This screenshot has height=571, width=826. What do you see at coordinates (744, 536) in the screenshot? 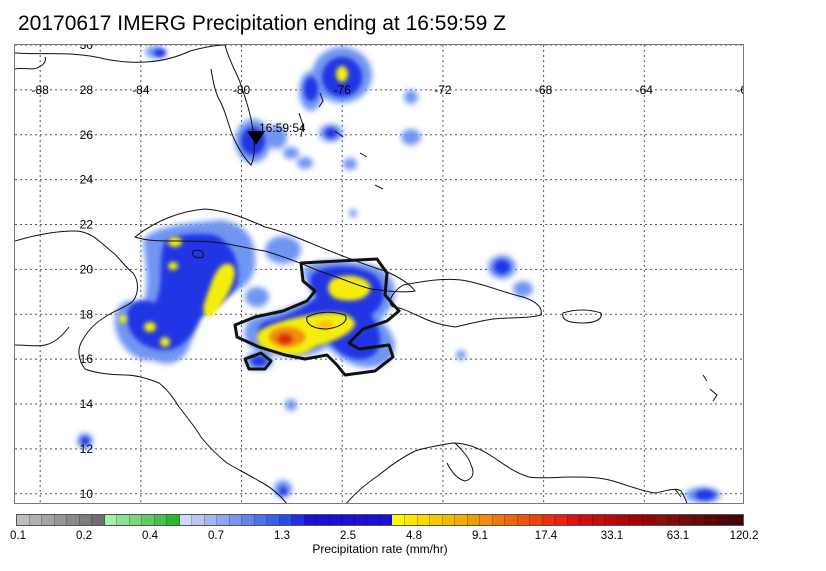
I see `colorbar-tick-label: 120.2` at bounding box center [744, 536].